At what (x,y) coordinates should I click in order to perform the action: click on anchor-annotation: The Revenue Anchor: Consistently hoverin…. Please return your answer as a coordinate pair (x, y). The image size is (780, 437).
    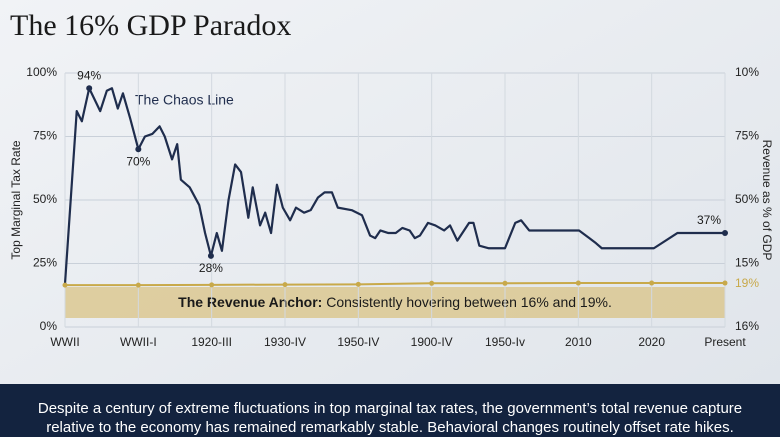
    Looking at the image, I should click on (395, 302).